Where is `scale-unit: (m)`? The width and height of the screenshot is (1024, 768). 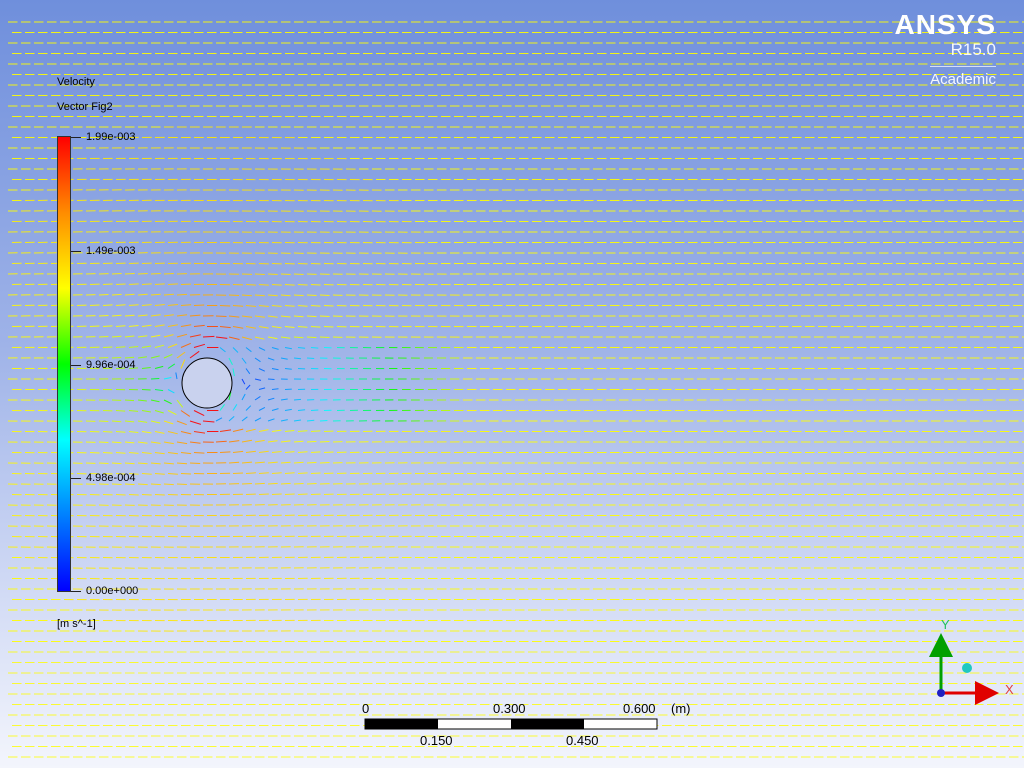 scale-unit: (m) is located at coordinates (681, 708).